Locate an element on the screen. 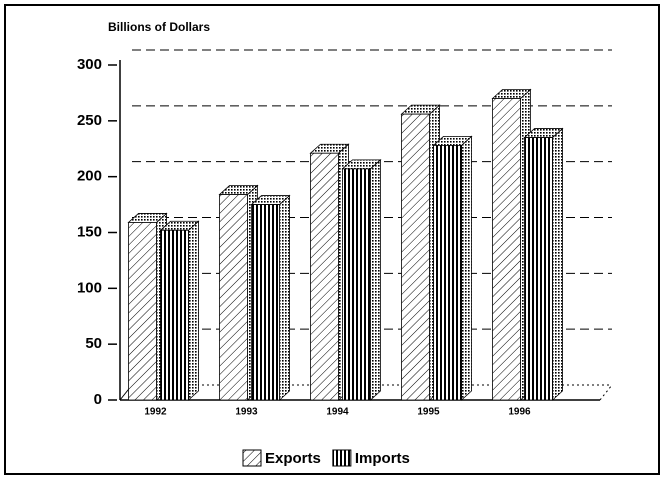 The height and width of the screenshot is (480, 665). x-tick-label: 1994 is located at coordinates (337, 412).